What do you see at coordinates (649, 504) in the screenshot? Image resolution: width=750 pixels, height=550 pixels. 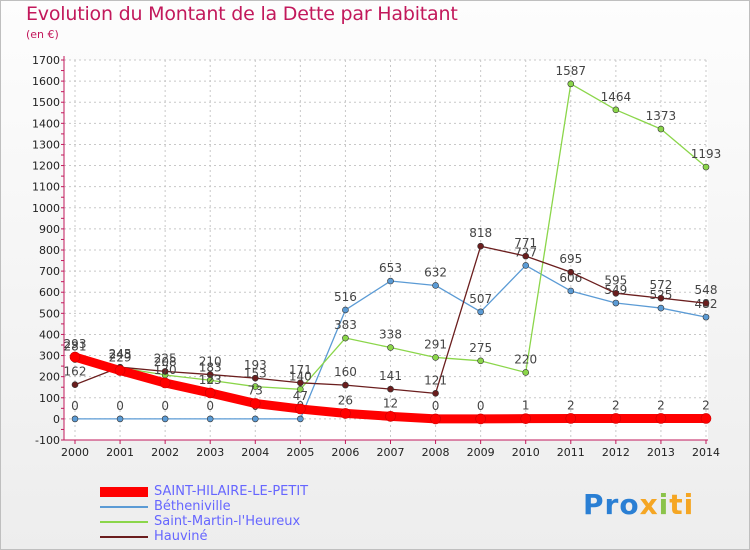 I see `logo-part: x` at bounding box center [649, 504].